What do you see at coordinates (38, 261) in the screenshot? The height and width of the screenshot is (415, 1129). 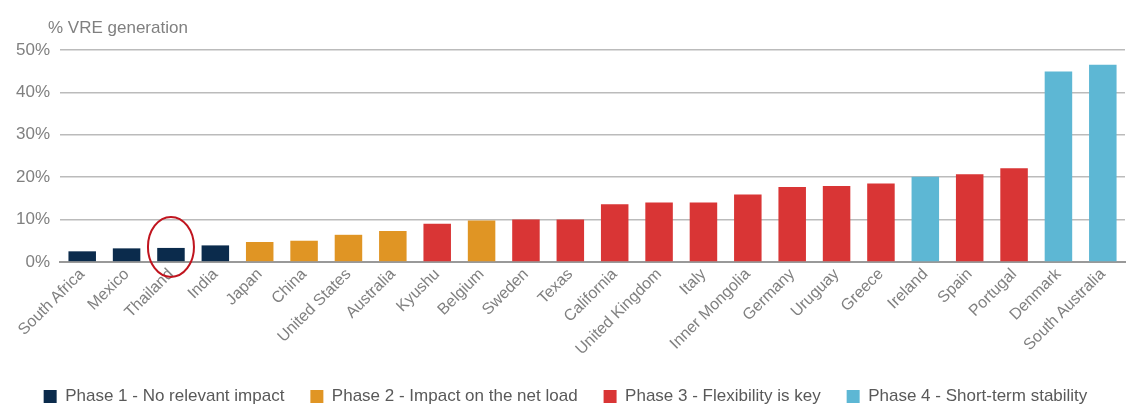 I see `y-tick-label: 0%` at bounding box center [38, 261].